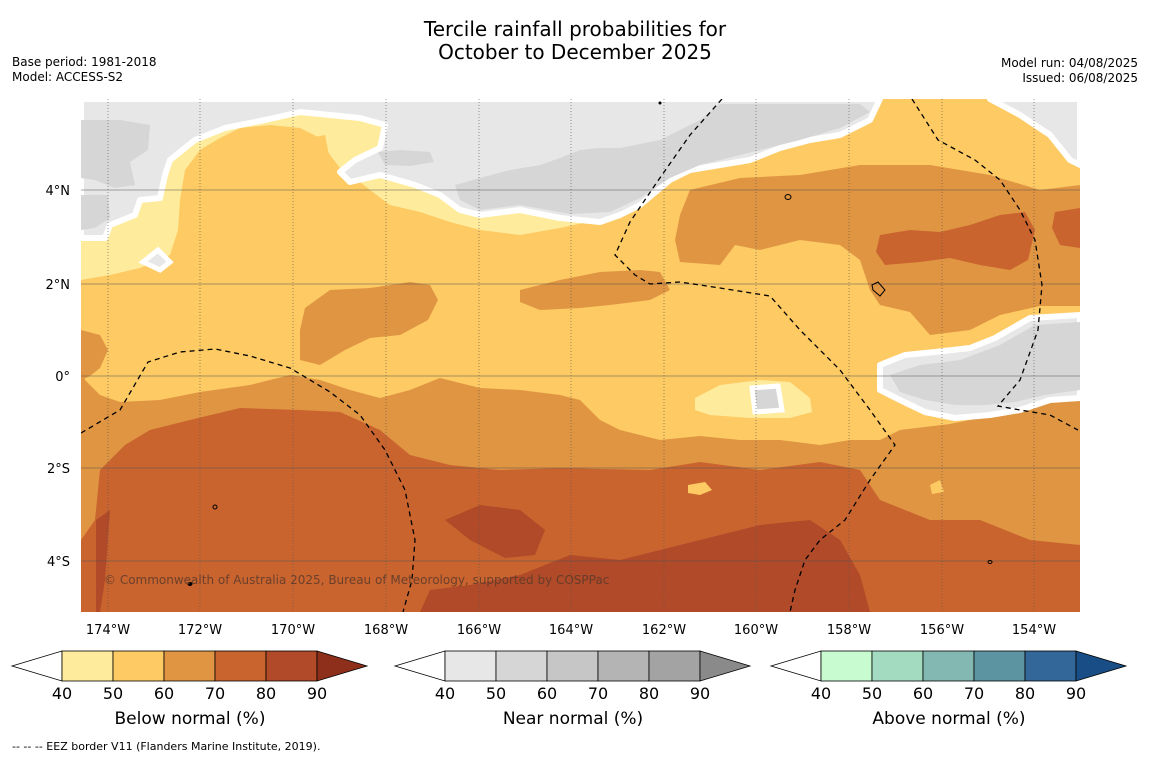  Describe the element at coordinates (475, 167) in the screenshot. I see `near-normal-north-darker` at that location.